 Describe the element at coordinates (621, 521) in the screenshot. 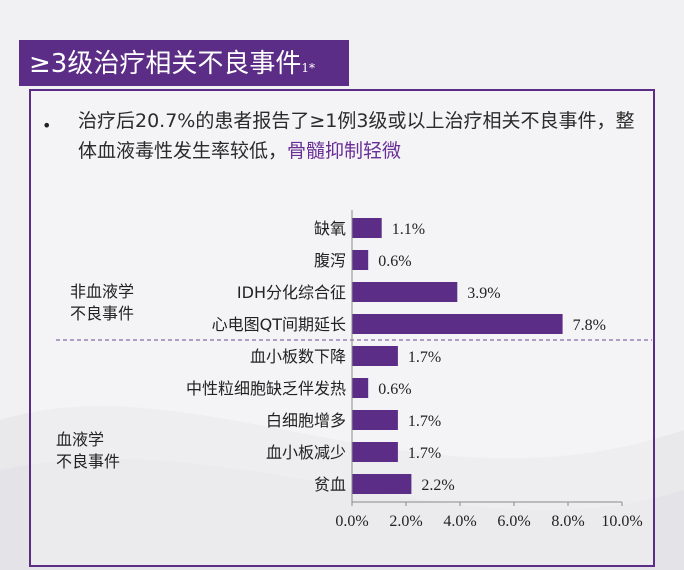

I see `x-tick-label: 10.0%` at that location.